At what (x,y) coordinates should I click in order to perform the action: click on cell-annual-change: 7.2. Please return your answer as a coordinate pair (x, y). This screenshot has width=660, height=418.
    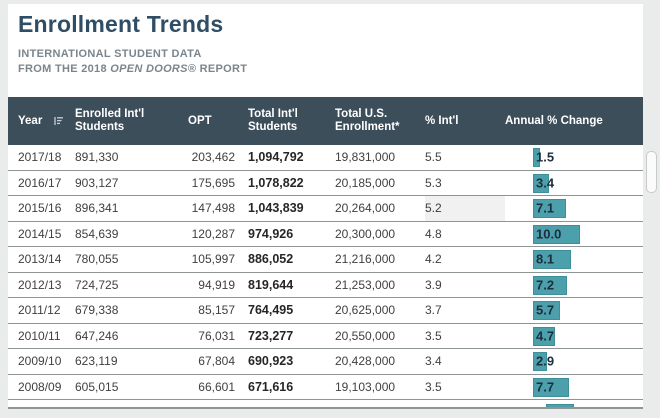
    Looking at the image, I should click on (574, 285).